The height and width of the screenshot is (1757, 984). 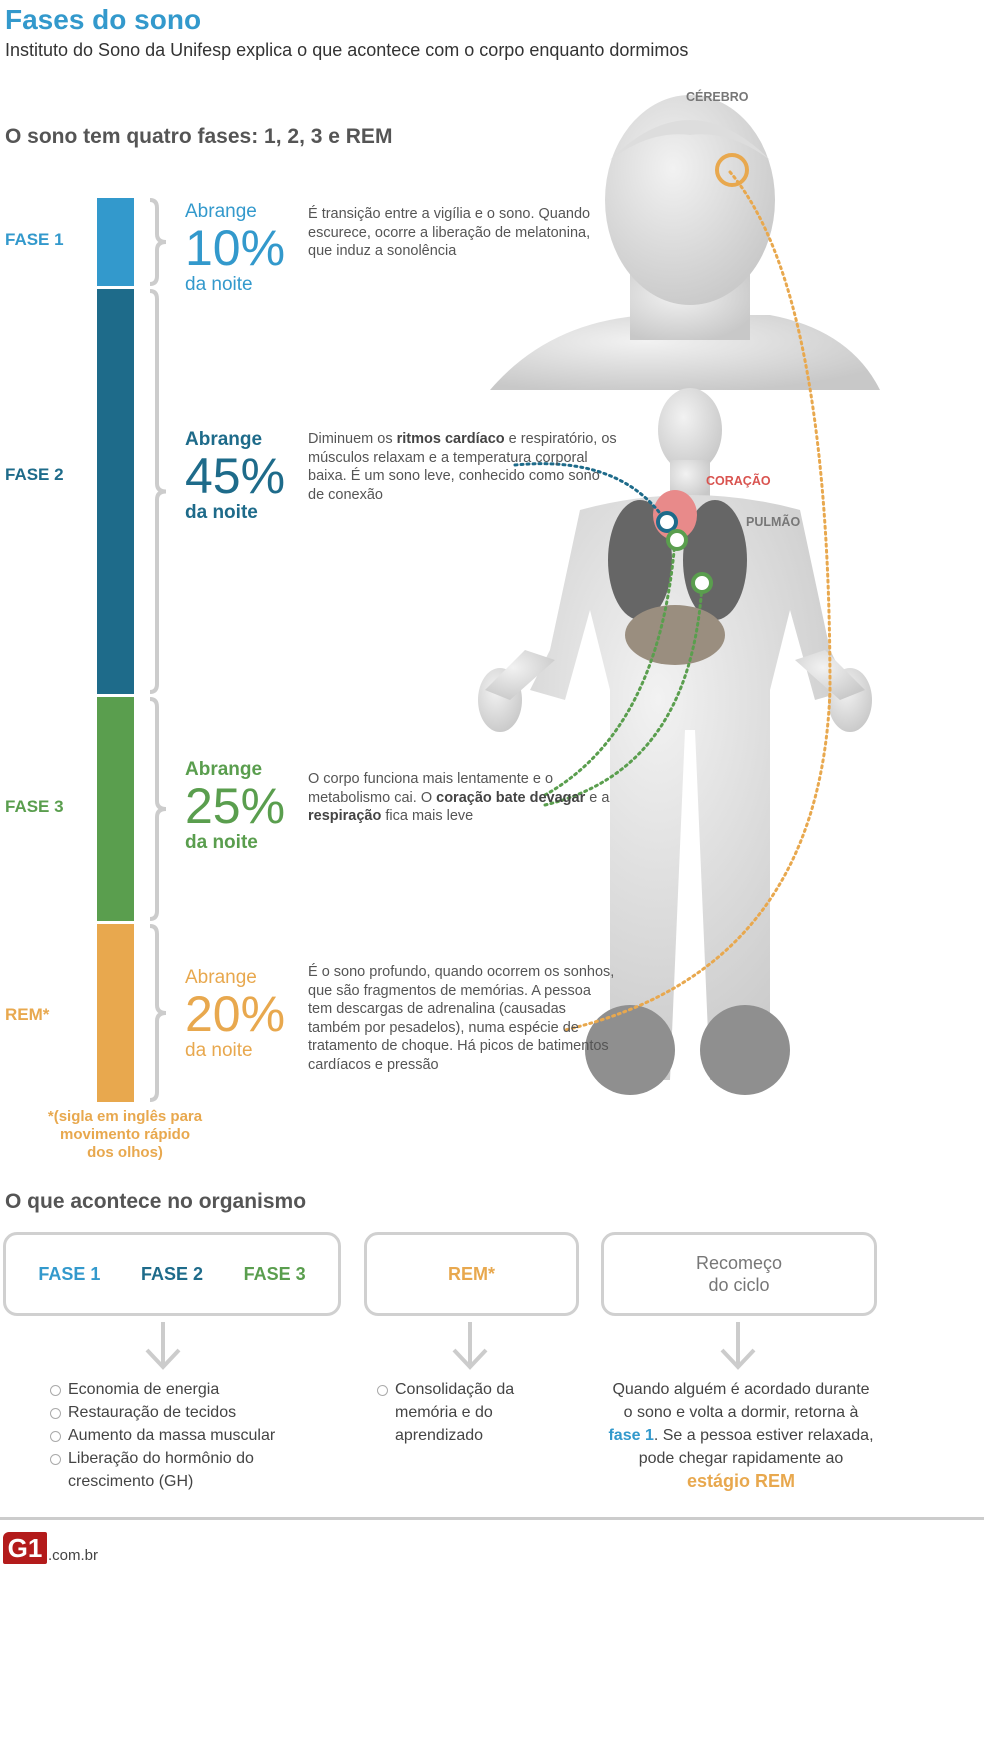 I want to click on g1-logo: G1 .com.br, so click(x=50, y=1548).